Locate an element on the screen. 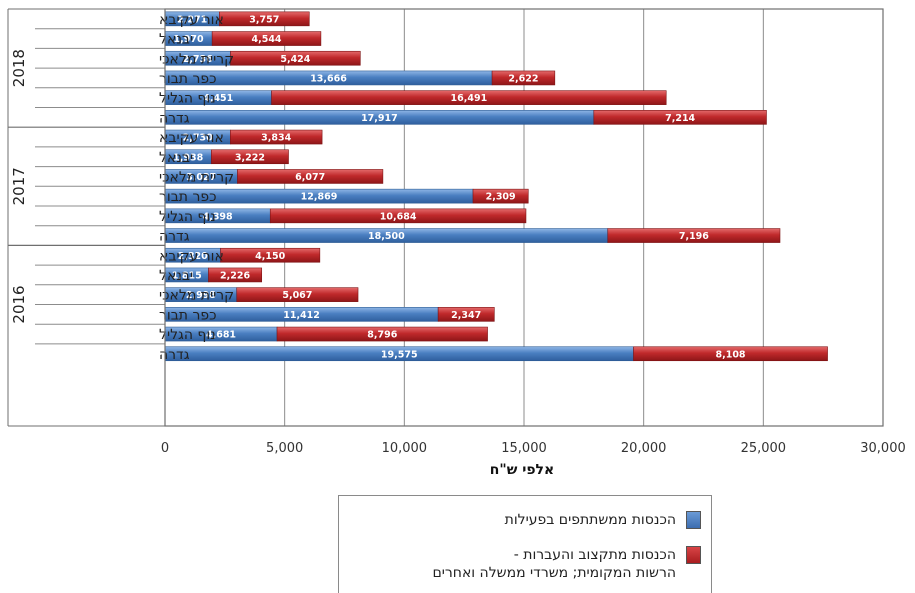 The height and width of the screenshot is (593, 915). legend-swatch-participants is located at coordinates (693, 520).